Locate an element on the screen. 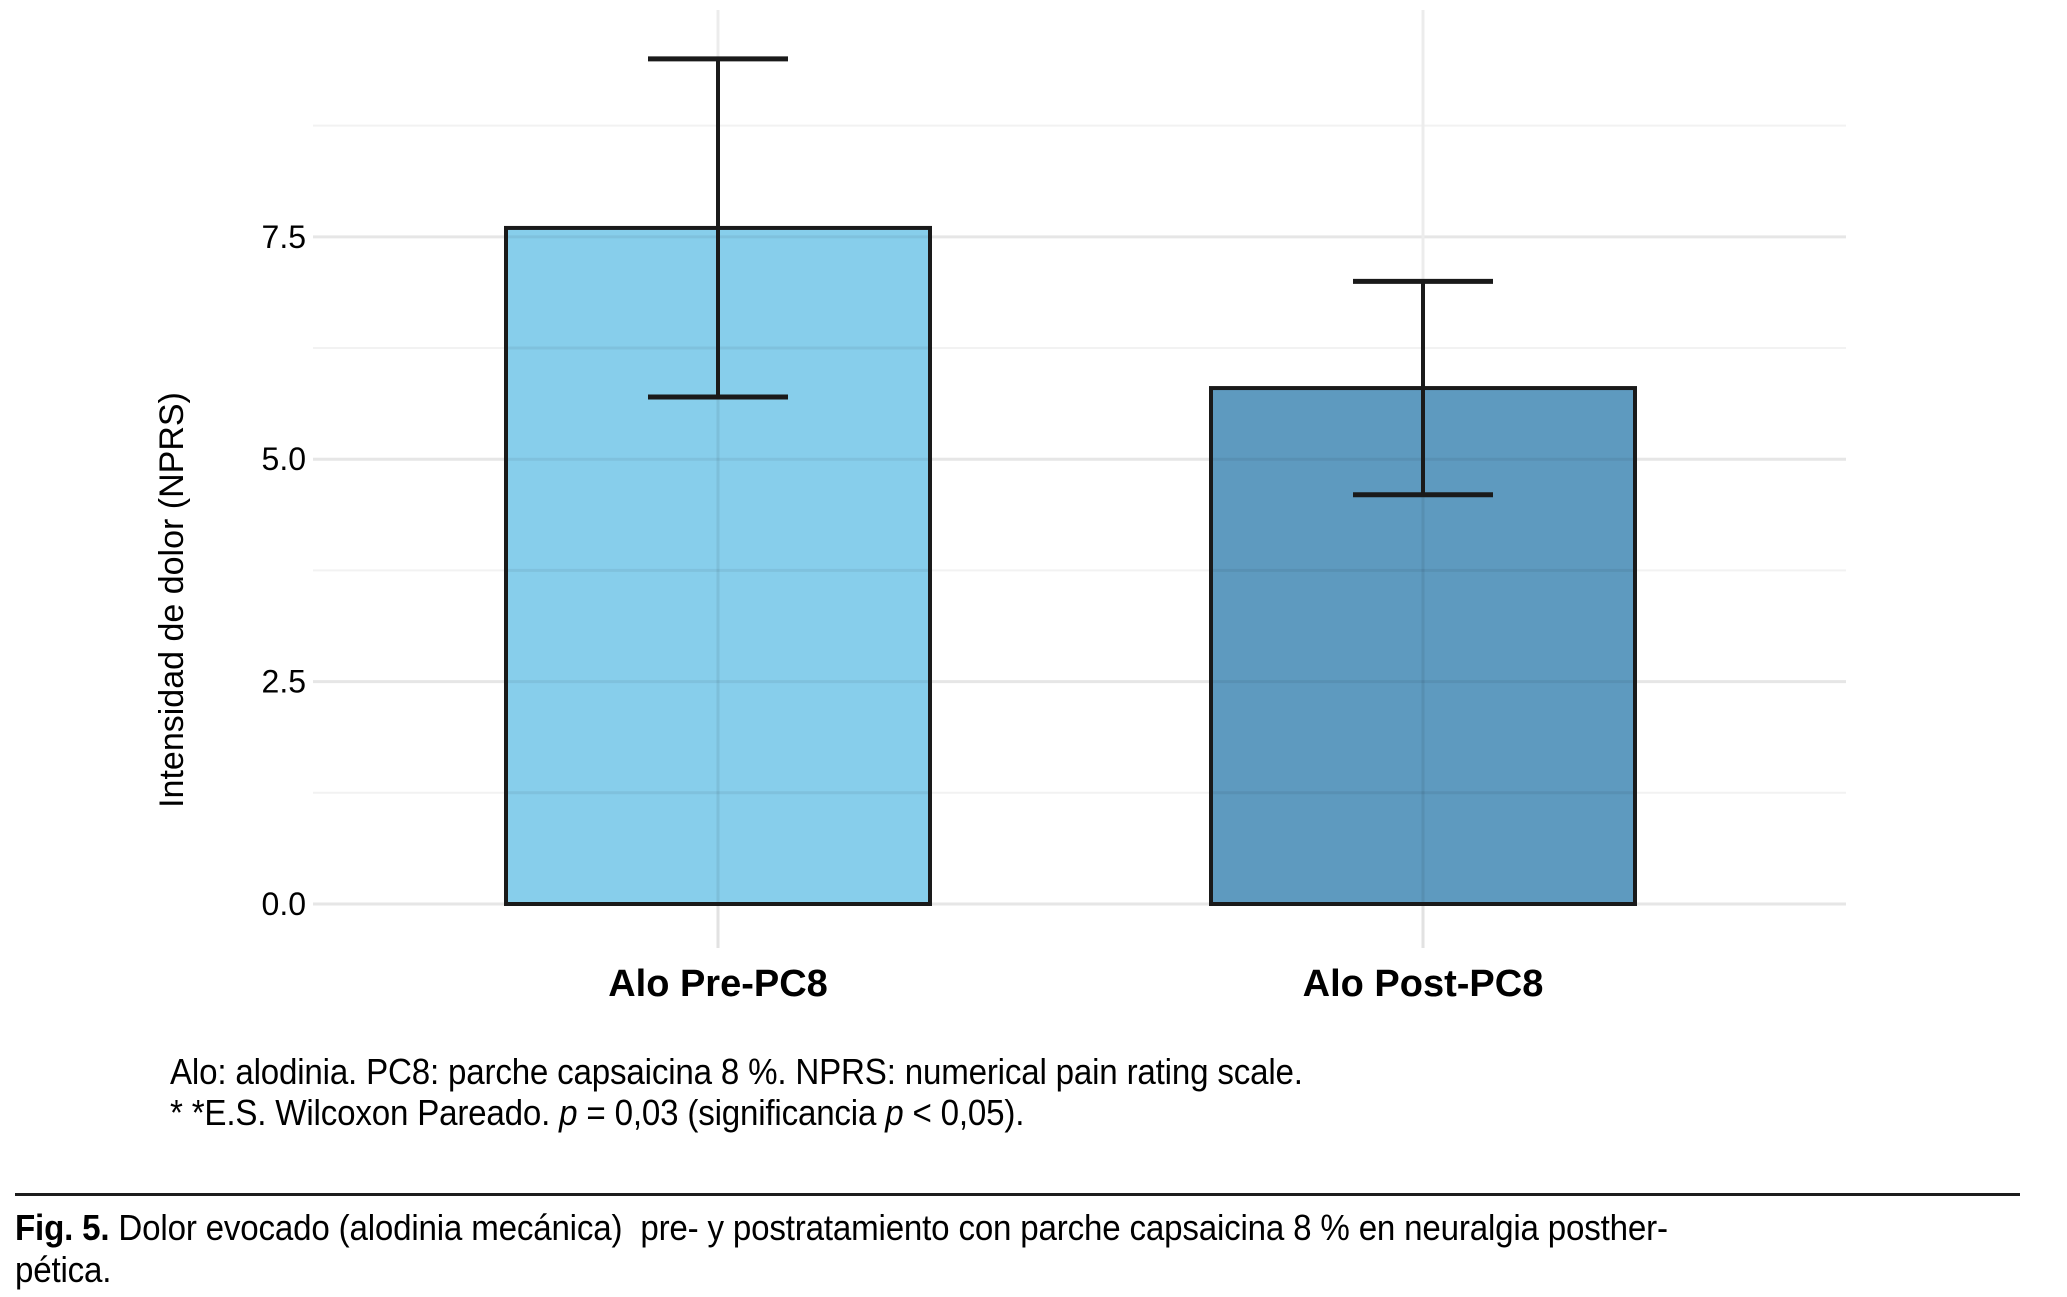 Image resolution: width=2067 pixels, height=1297 pixels. note2-suffix: < 0,05). is located at coordinates (964, 1112).